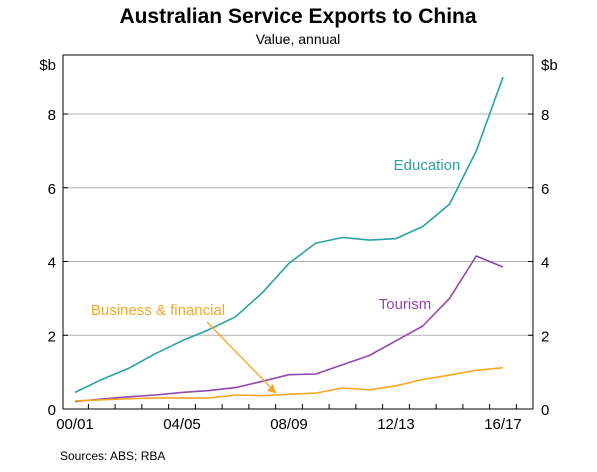 Image resolution: width=597 pixels, height=472 pixels. Describe the element at coordinates (112, 456) in the screenshot. I see `source-note: Sources: ABS; RBA` at that location.